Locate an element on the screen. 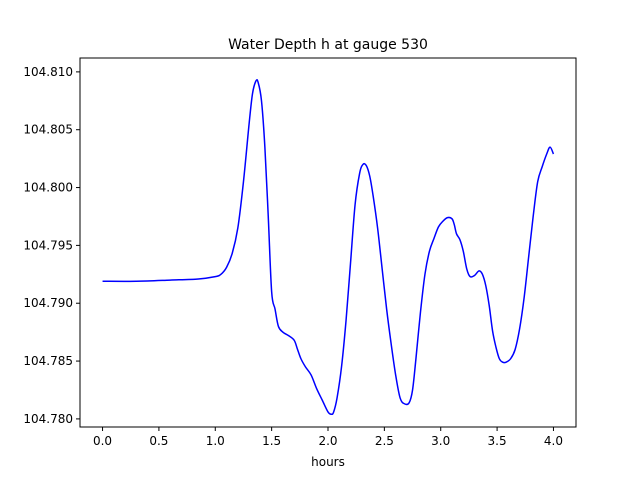 This screenshot has height=480, width=640. y-tick-label: 104.790 is located at coordinates (48, 303).